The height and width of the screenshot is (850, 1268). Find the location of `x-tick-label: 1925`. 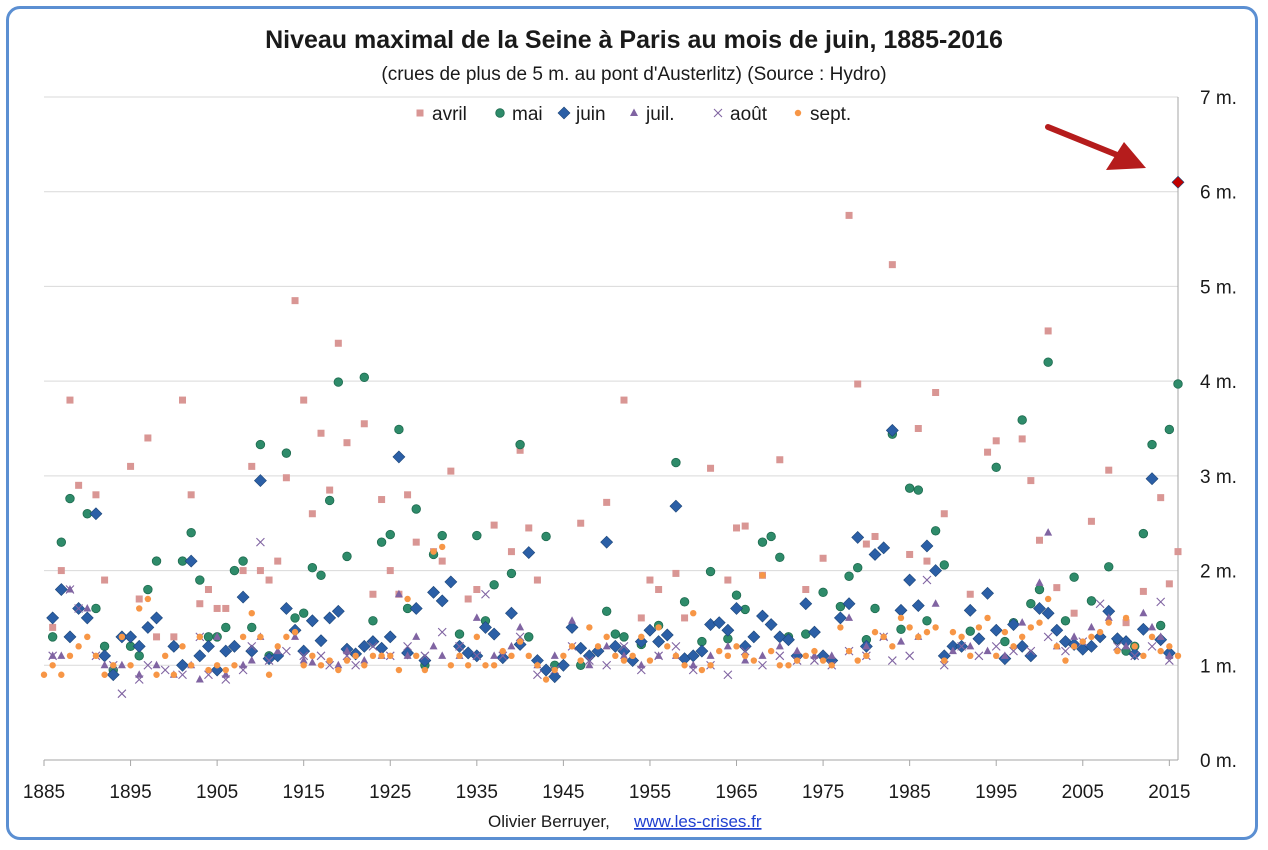

x-tick-label: 1925 is located at coordinates (390, 792).